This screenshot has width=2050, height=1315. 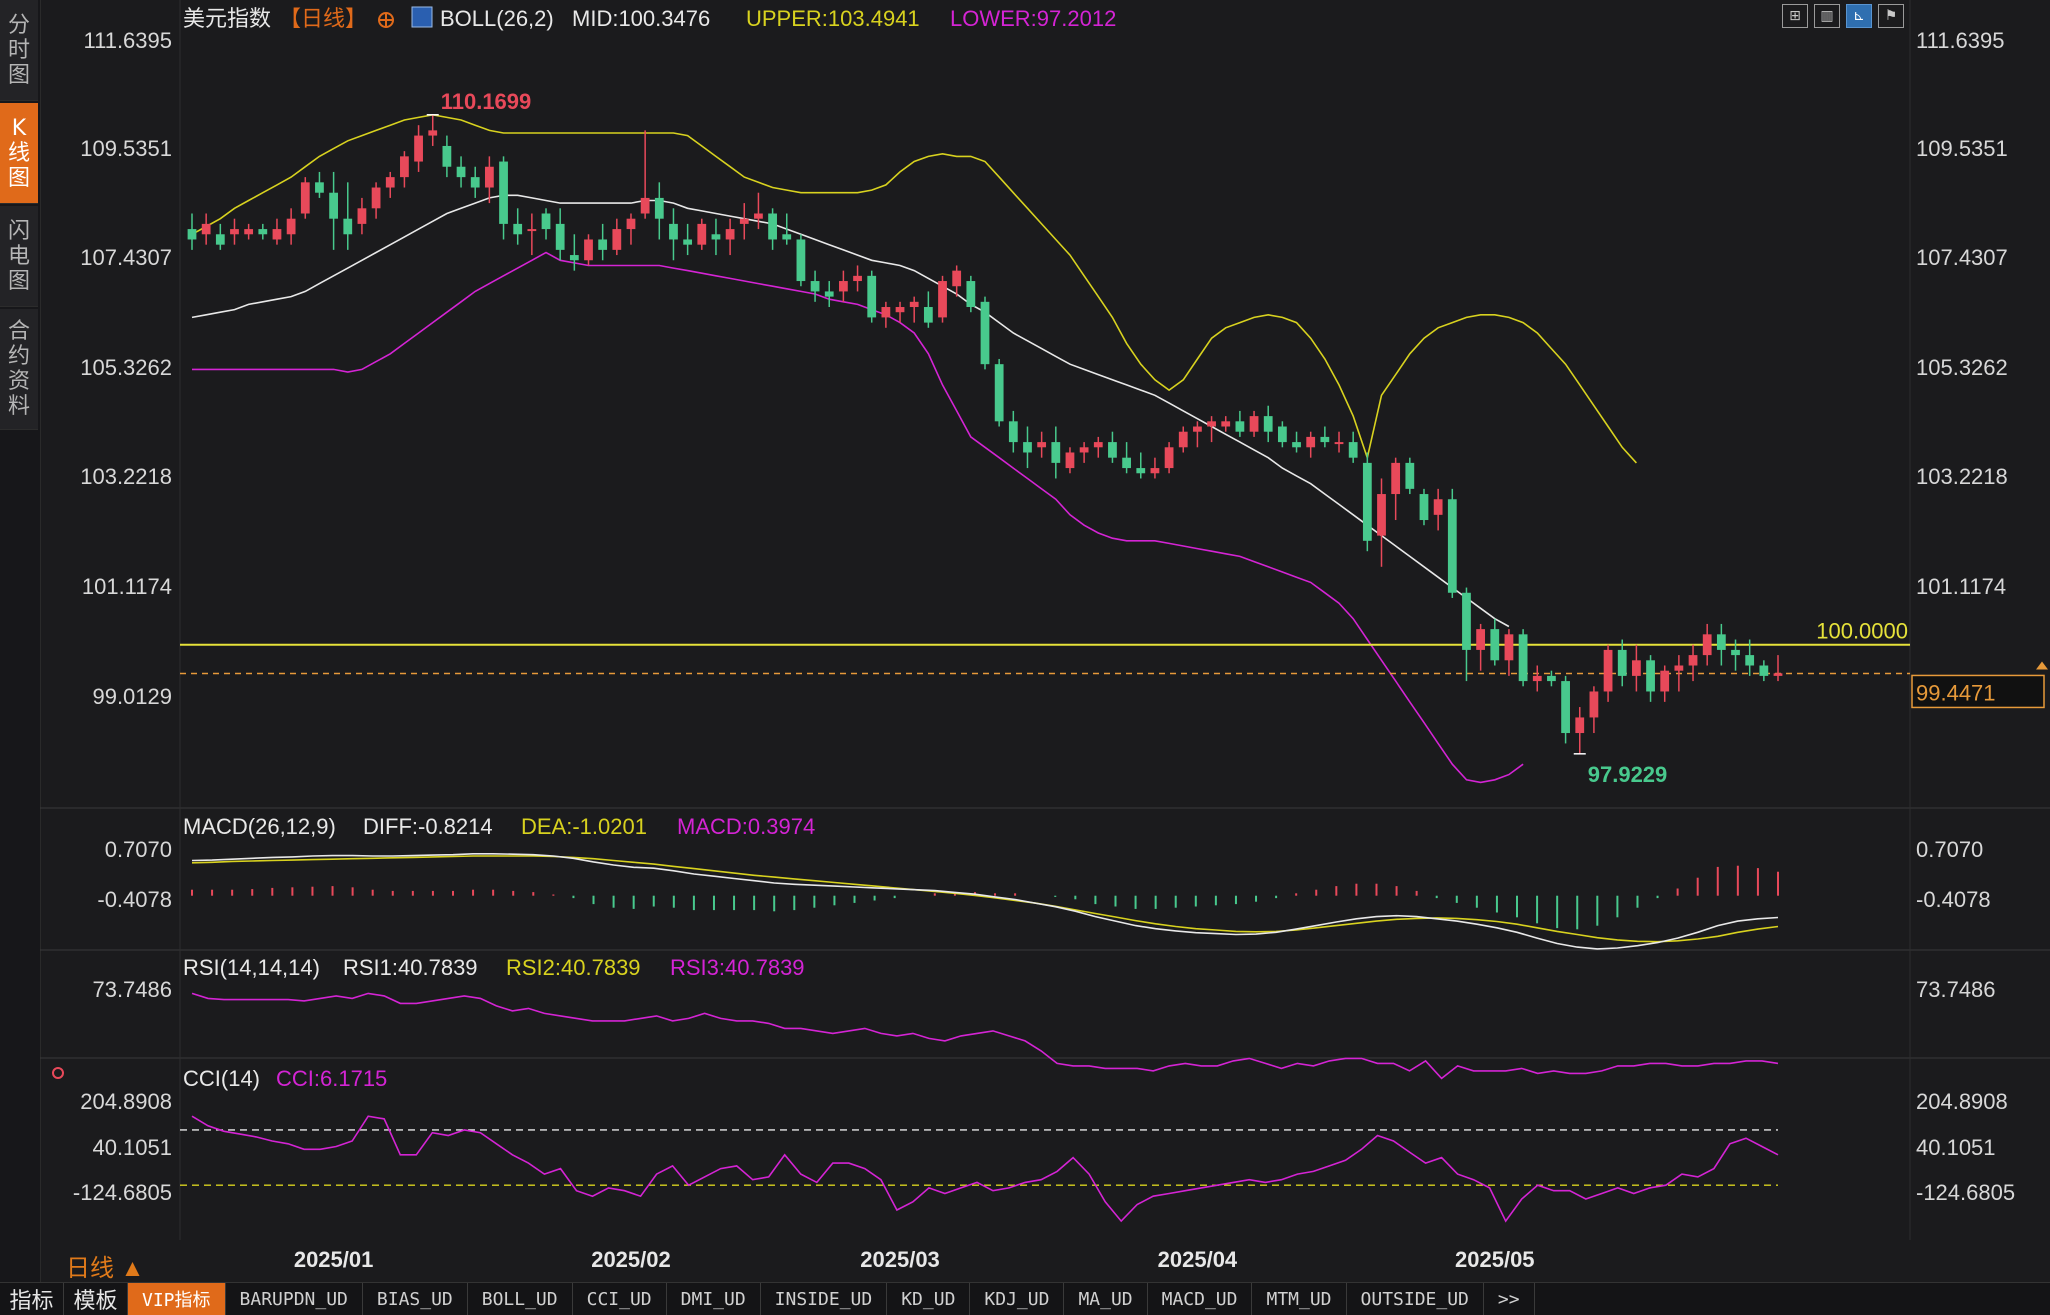 What do you see at coordinates (714, 1299) in the screenshot?
I see `bottom-tab-dmi-ud: DMI_UD` at bounding box center [714, 1299].